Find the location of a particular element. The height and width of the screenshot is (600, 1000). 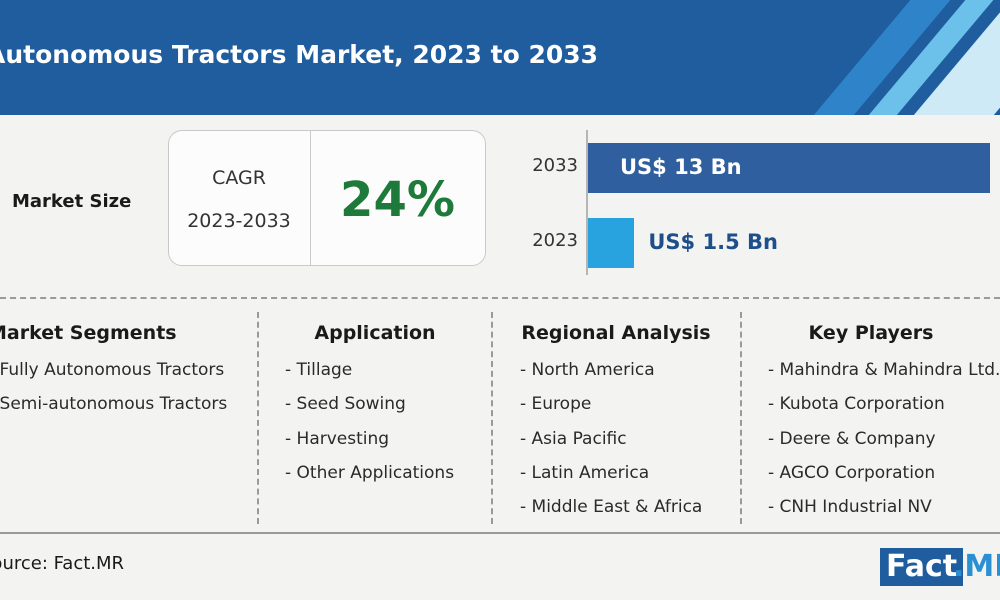

list-item: - Asia Pacific is located at coordinates (573, 438).